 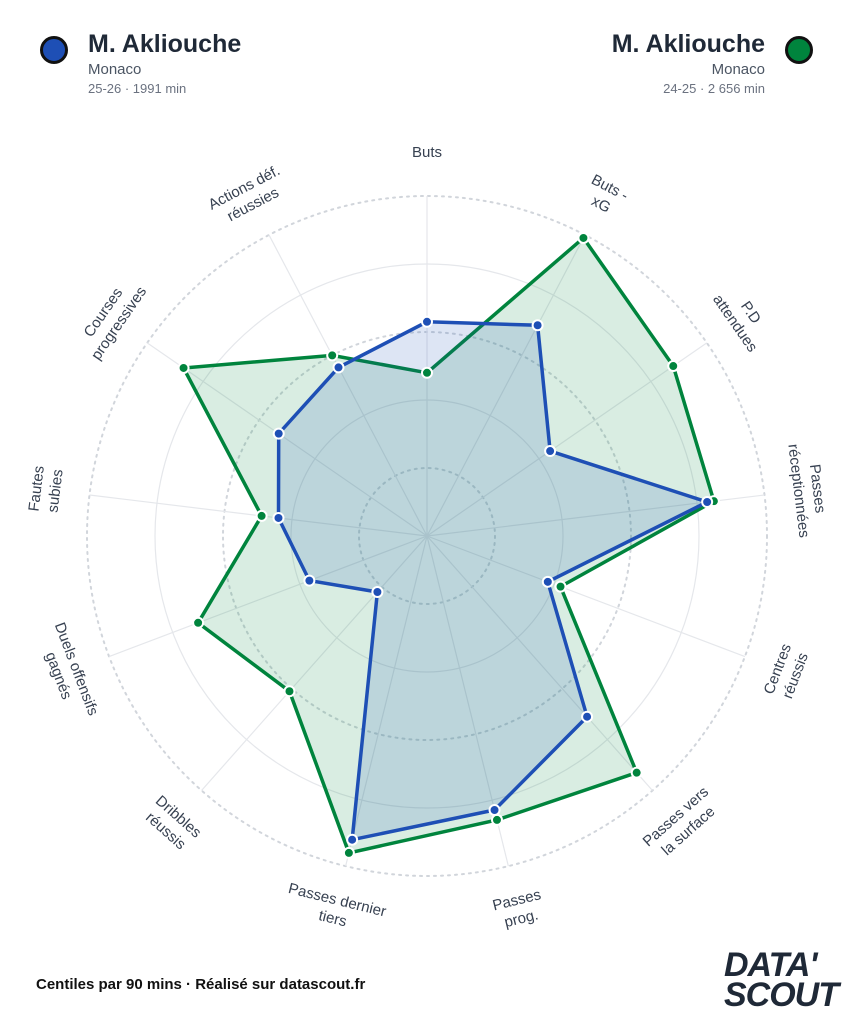 What do you see at coordinates (171, 823) in the screenshot?
I see `axis-label: Dribblesréussis` at bounding box center [171, 823].